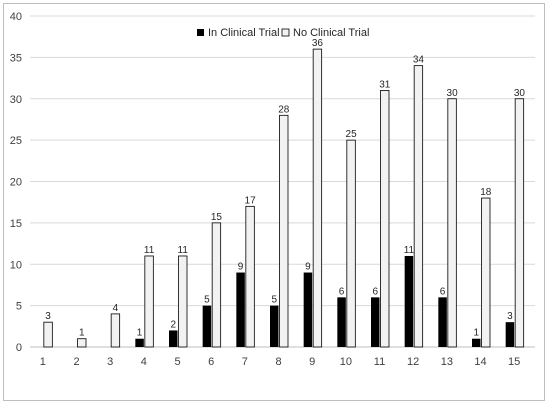 Image resolution: width=550 pixels, height=407 pixels. Describe the element at coordinates (76, 362) in the screenshot. I see `x-tick-label: 2` at that location.